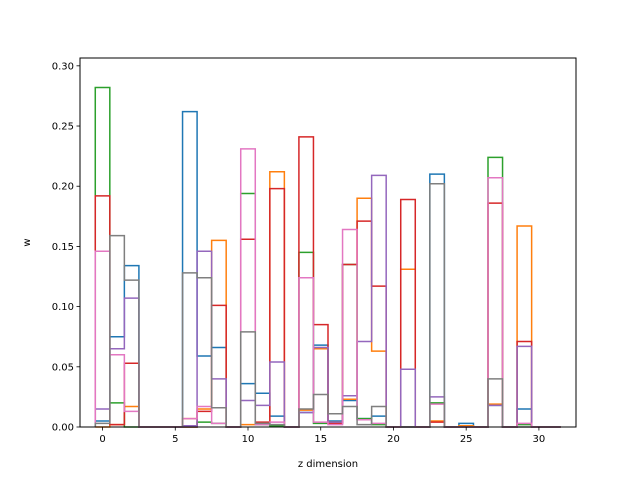 Image resolution: width=640 pixels, height=480 pixels. Describe the element at coordinates (63, 187) in the screenshot. I see `y-tick-label: 0.20` at that location.